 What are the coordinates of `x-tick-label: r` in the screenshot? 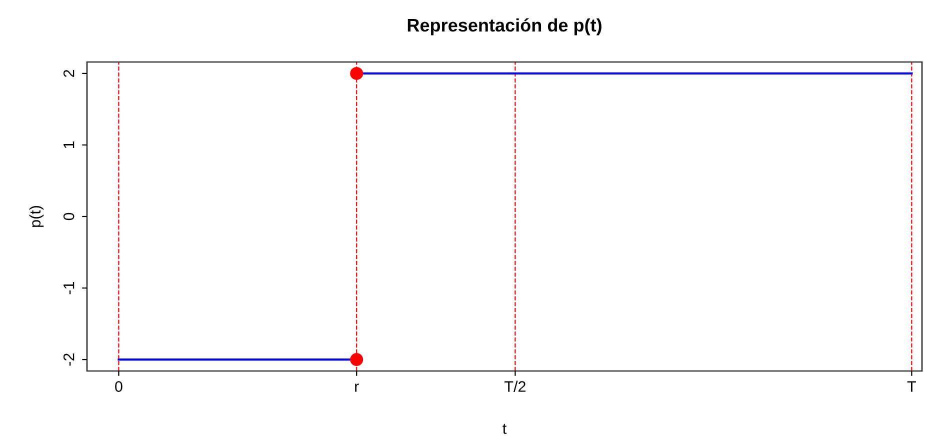 It's located at (357, 388).